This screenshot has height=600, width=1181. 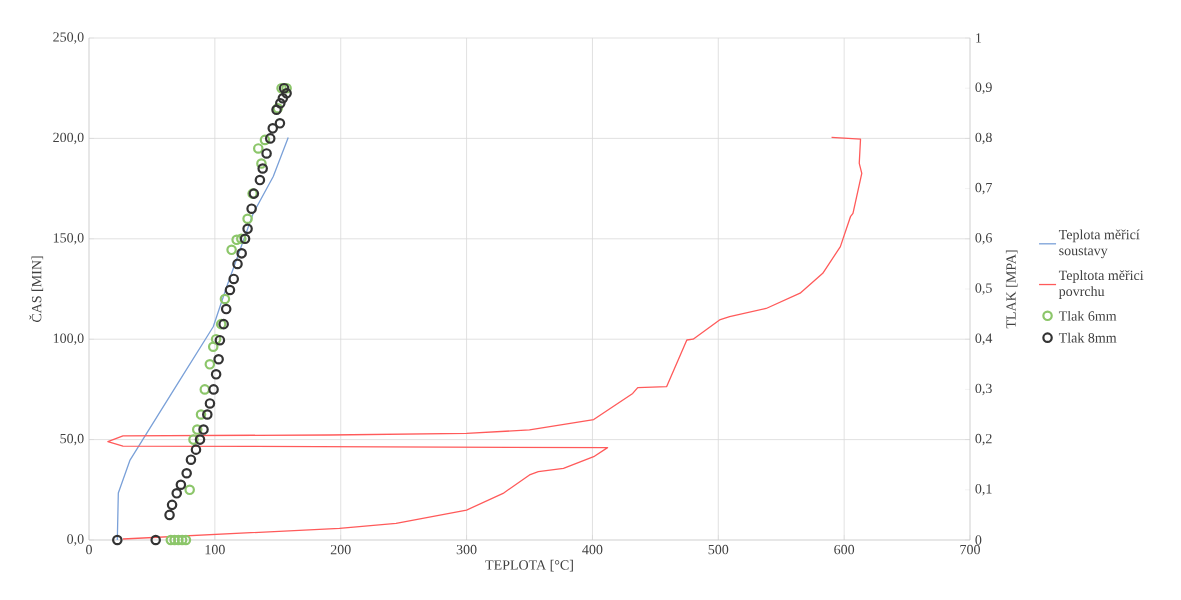 What do you see at coordinates (983, 138) in the screenshot?
I see `y2-tick-label: 0,8` at bounding box center [983, 138].